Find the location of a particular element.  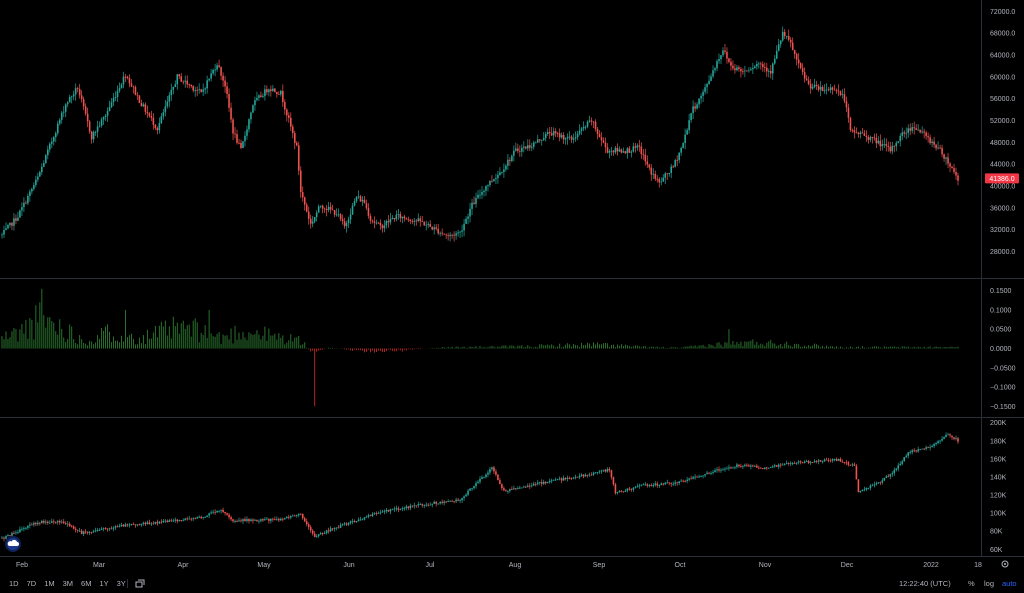

cloud-logo-icon is located at coordinates (13, 544).